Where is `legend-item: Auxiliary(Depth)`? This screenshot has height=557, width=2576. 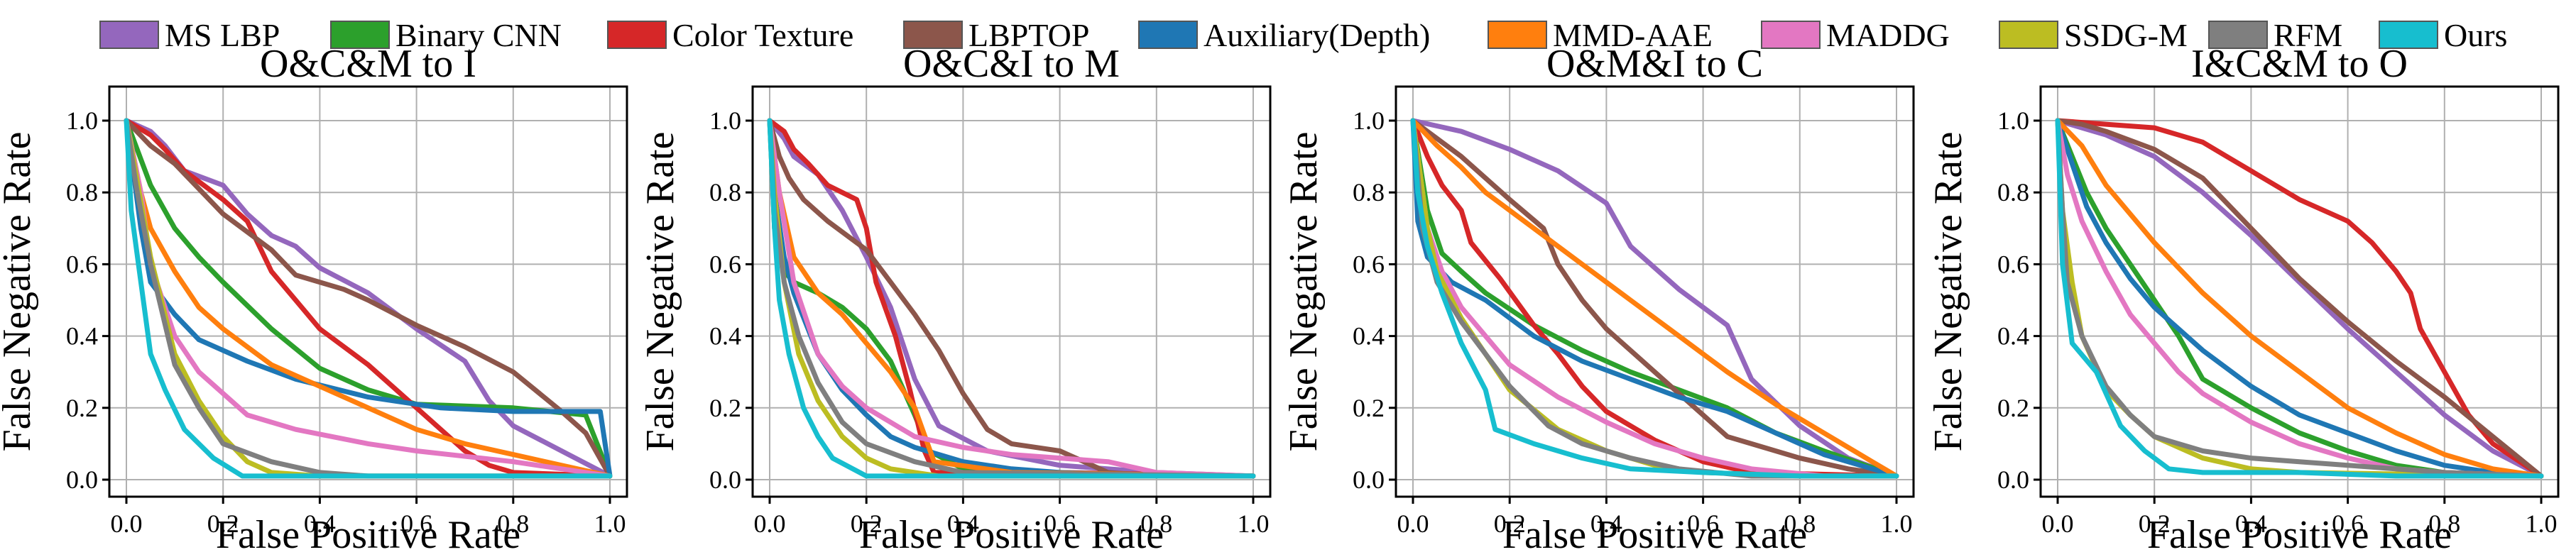
legend-item: Auxiliary(Depth) is located at coordinates (1284, 35).